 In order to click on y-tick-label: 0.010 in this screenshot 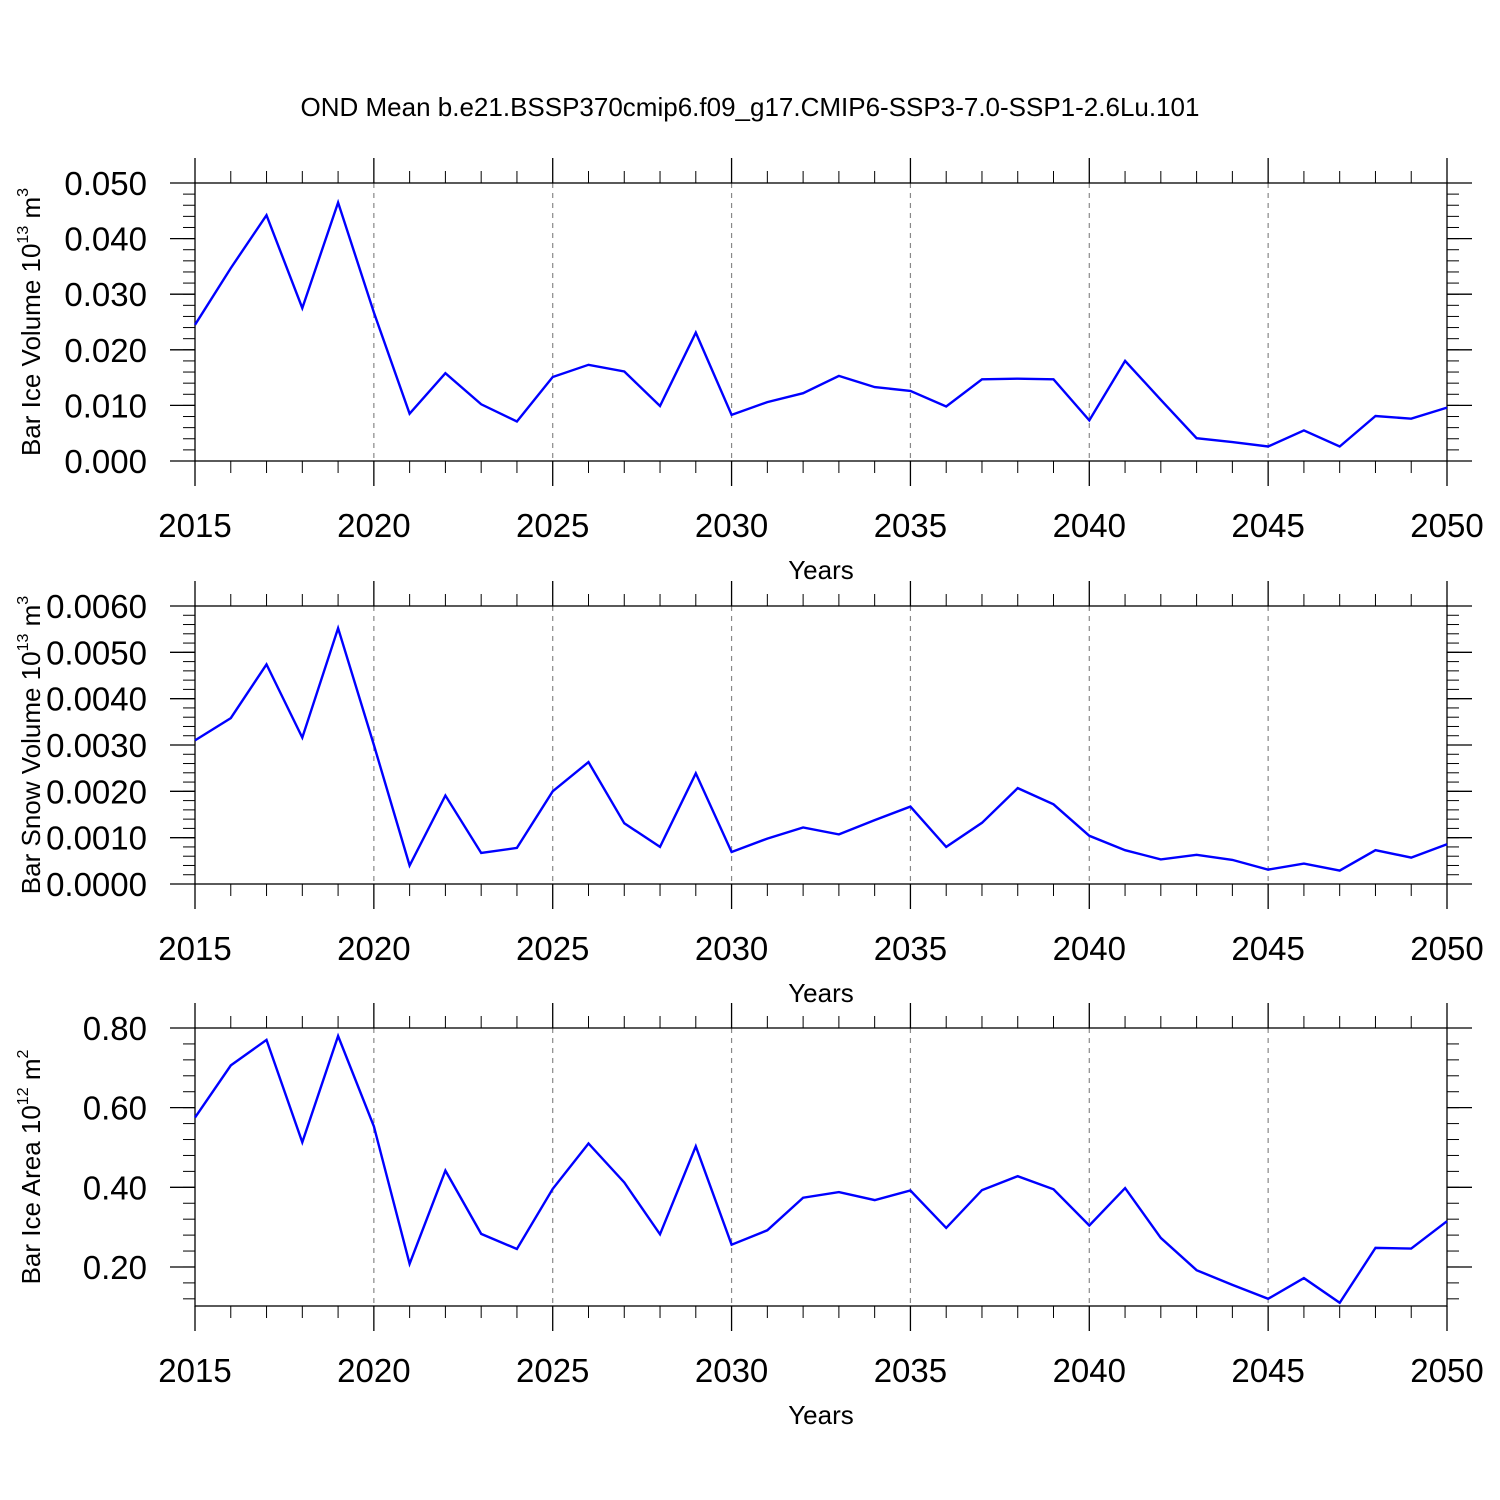, I will do `click(105, 405)`.